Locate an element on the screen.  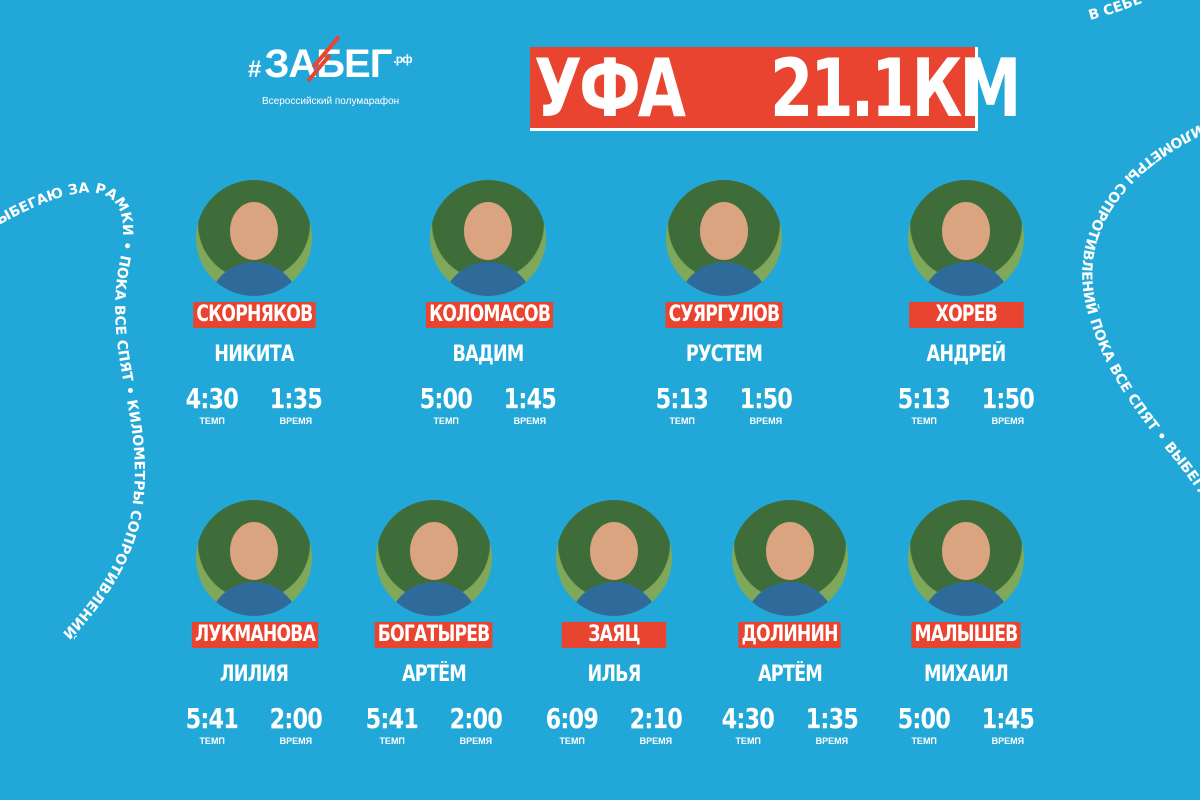
runner-firstname: АНДРЕЙ is located at coordinates (966, 354).